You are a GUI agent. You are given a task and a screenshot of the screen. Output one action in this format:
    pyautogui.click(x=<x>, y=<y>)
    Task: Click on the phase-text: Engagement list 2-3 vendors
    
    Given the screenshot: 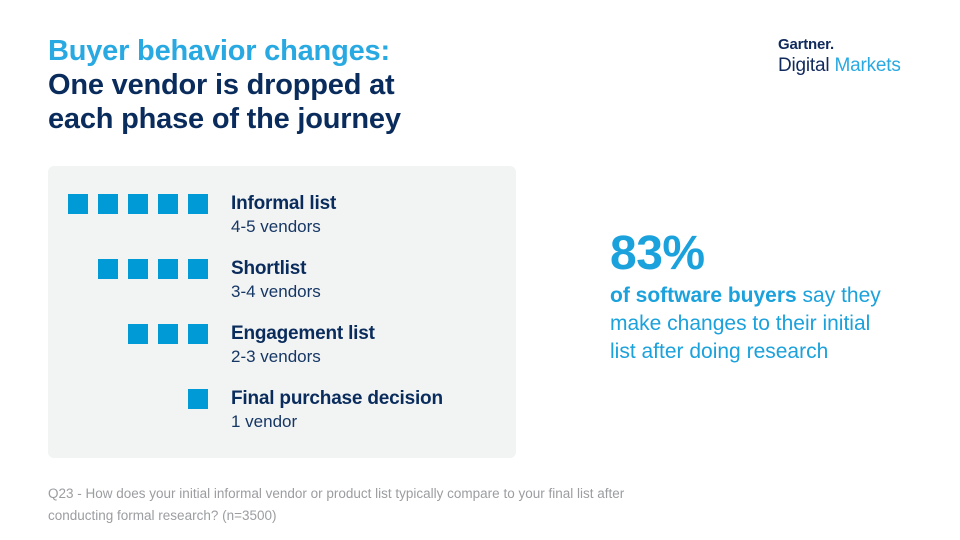 What is the action you would take?
    pyautogui.click(x=303, y=346)
    